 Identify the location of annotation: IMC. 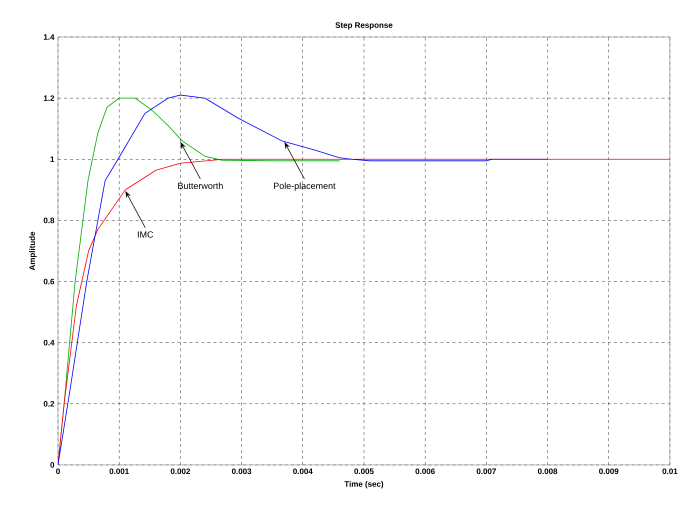
(146, 234).